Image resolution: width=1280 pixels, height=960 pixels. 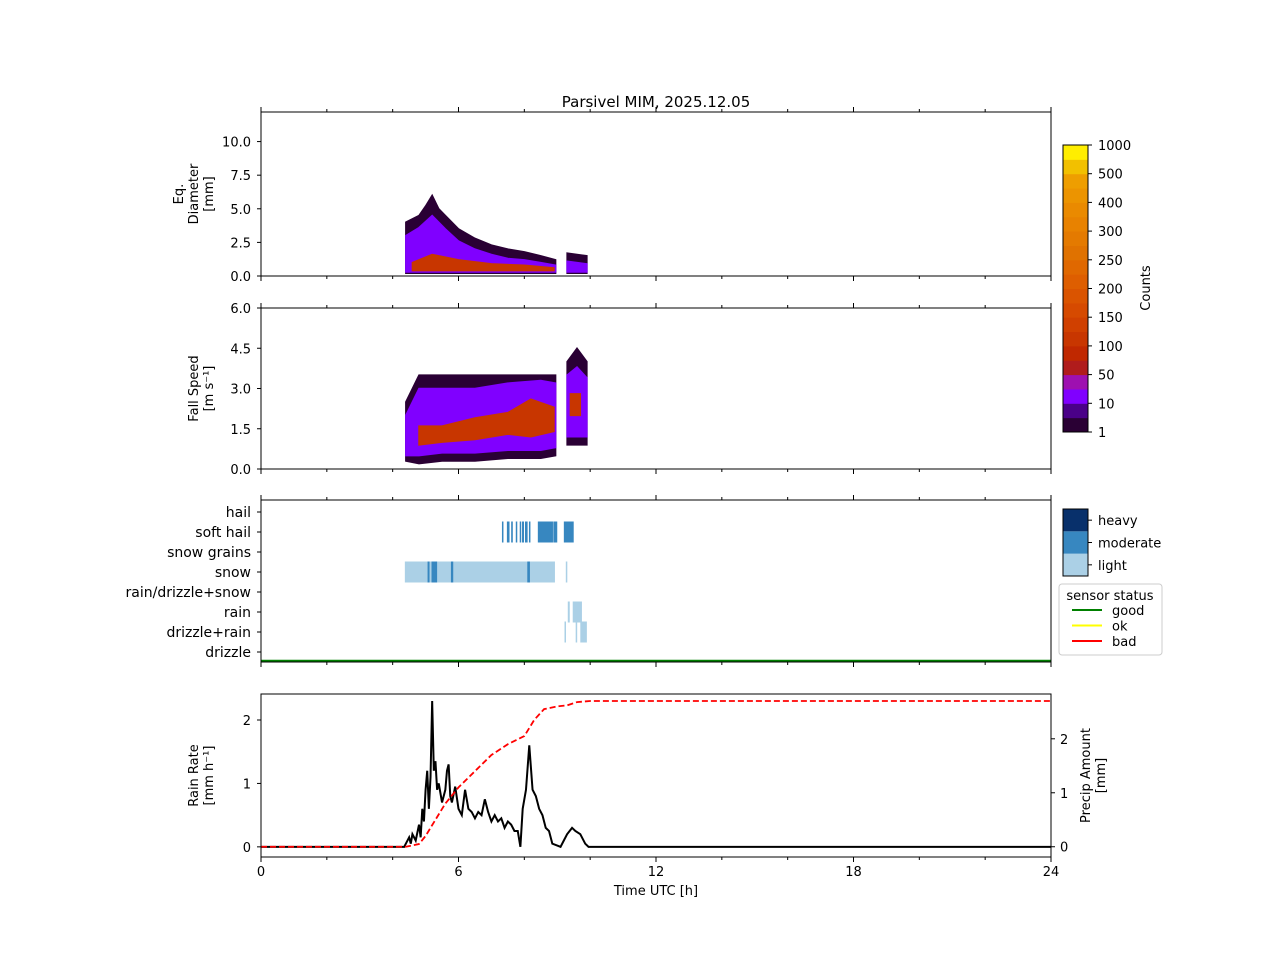 I want to click on y-axis-label: Rain Rate, so click(x=194, y=775).